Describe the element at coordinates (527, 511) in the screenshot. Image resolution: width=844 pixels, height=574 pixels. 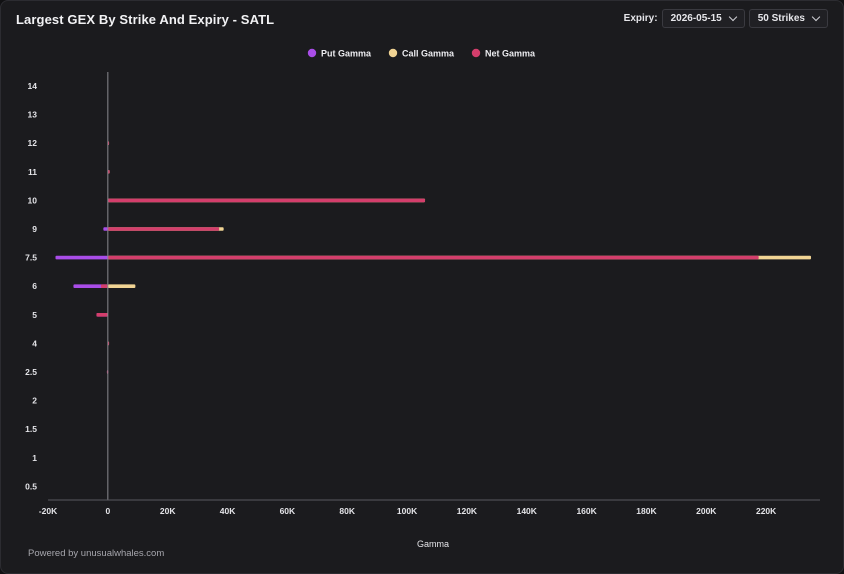
I see `x-tick-label: 140K` at that location.